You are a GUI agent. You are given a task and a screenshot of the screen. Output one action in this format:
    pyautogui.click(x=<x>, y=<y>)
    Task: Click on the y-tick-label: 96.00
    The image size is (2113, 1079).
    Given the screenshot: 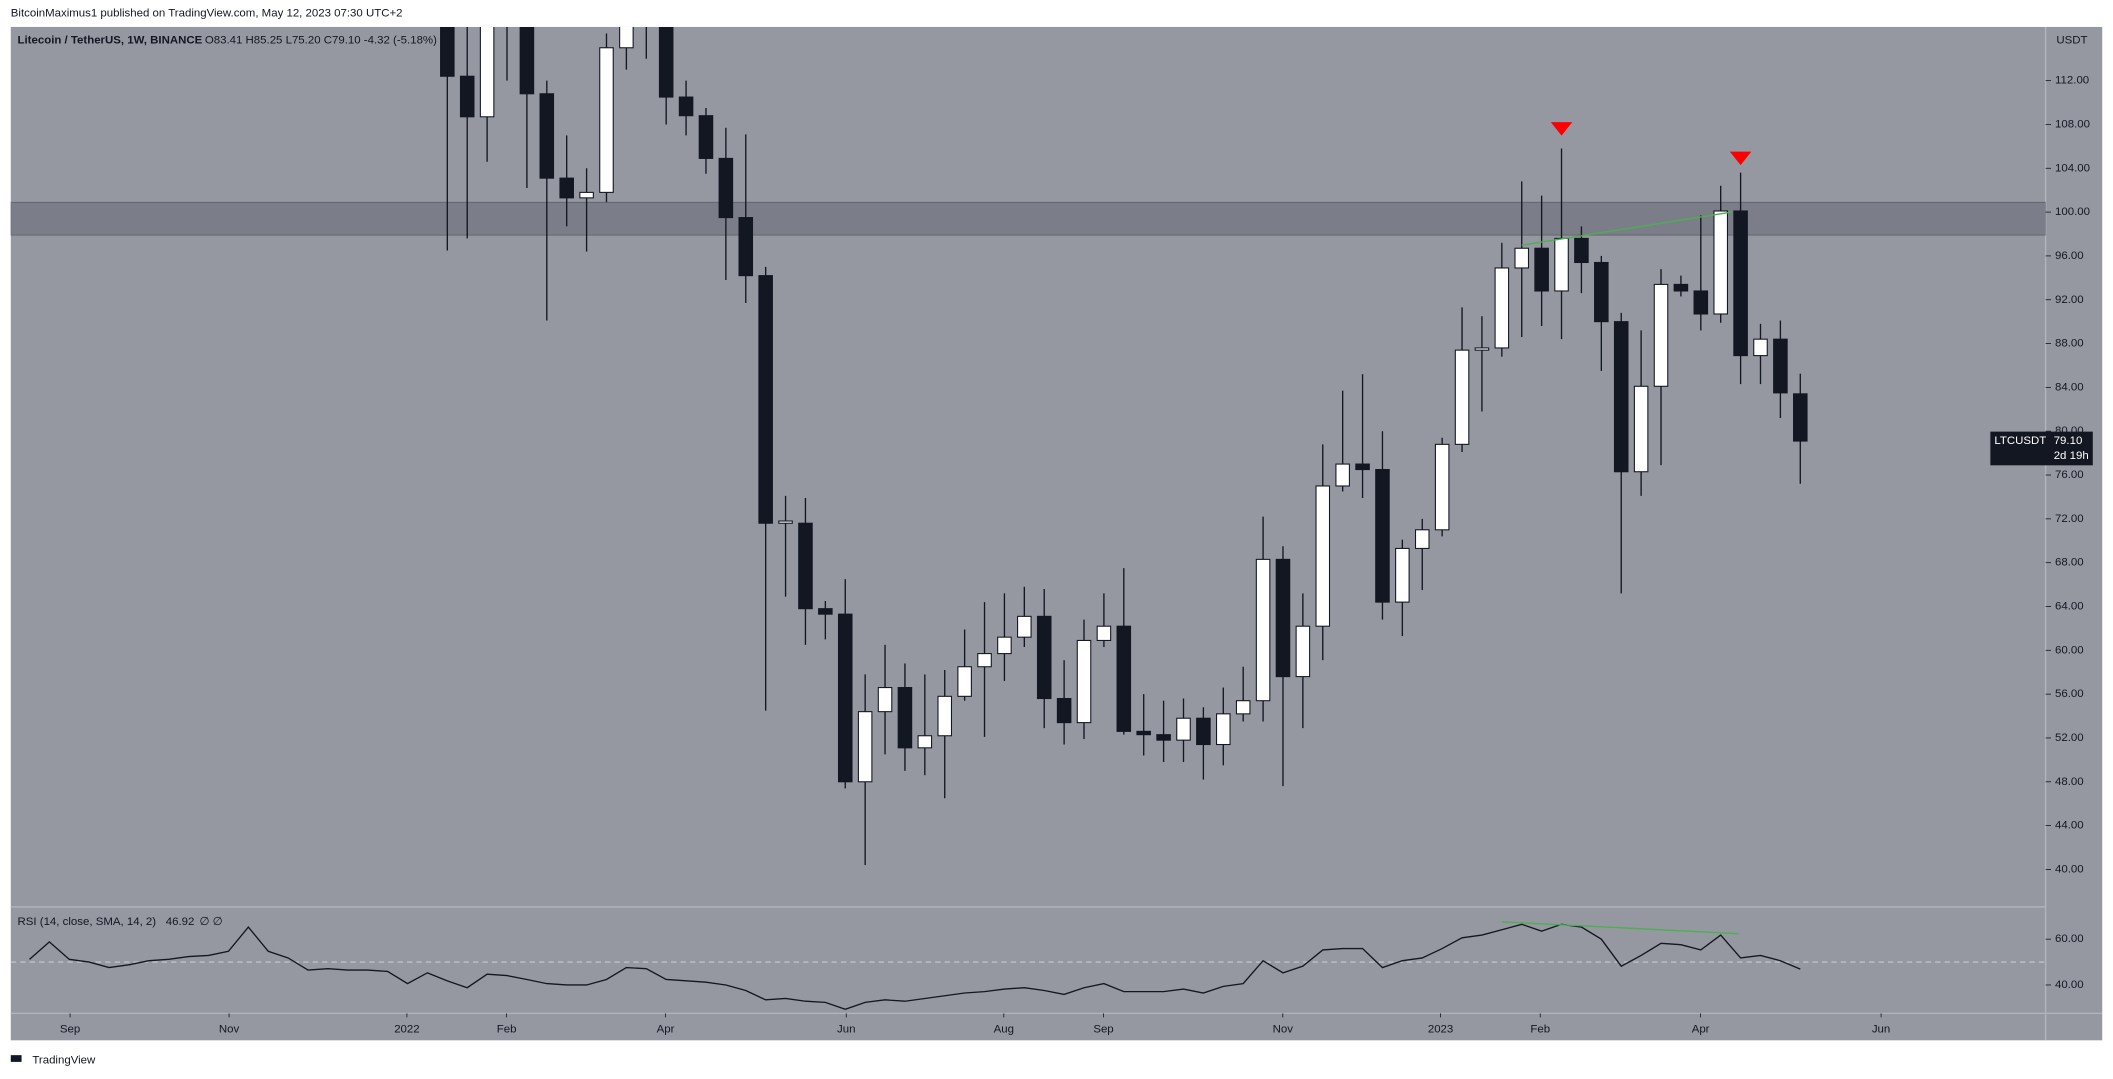 What is the action you would take?
    pyautogui.click(x=2069, y=256)
    